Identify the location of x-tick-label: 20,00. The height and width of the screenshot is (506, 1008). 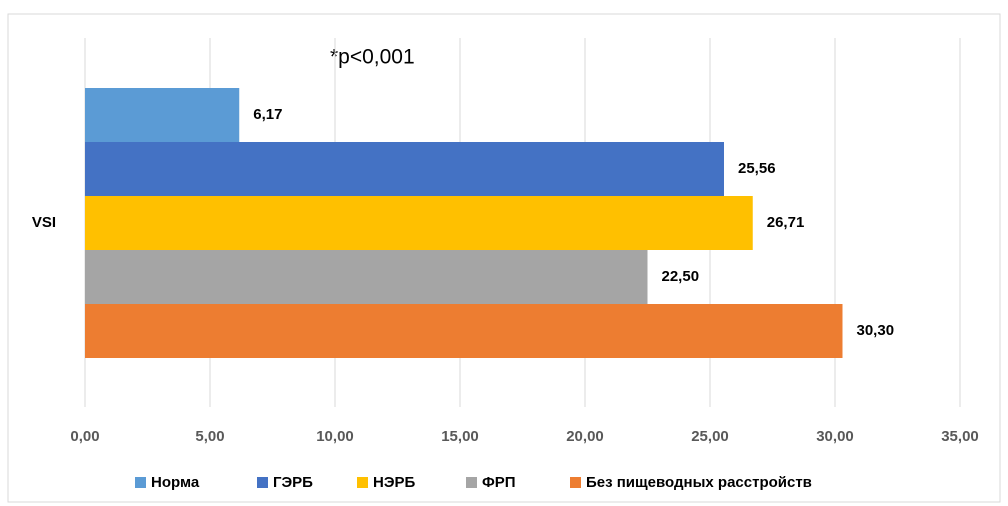
(585, 436).